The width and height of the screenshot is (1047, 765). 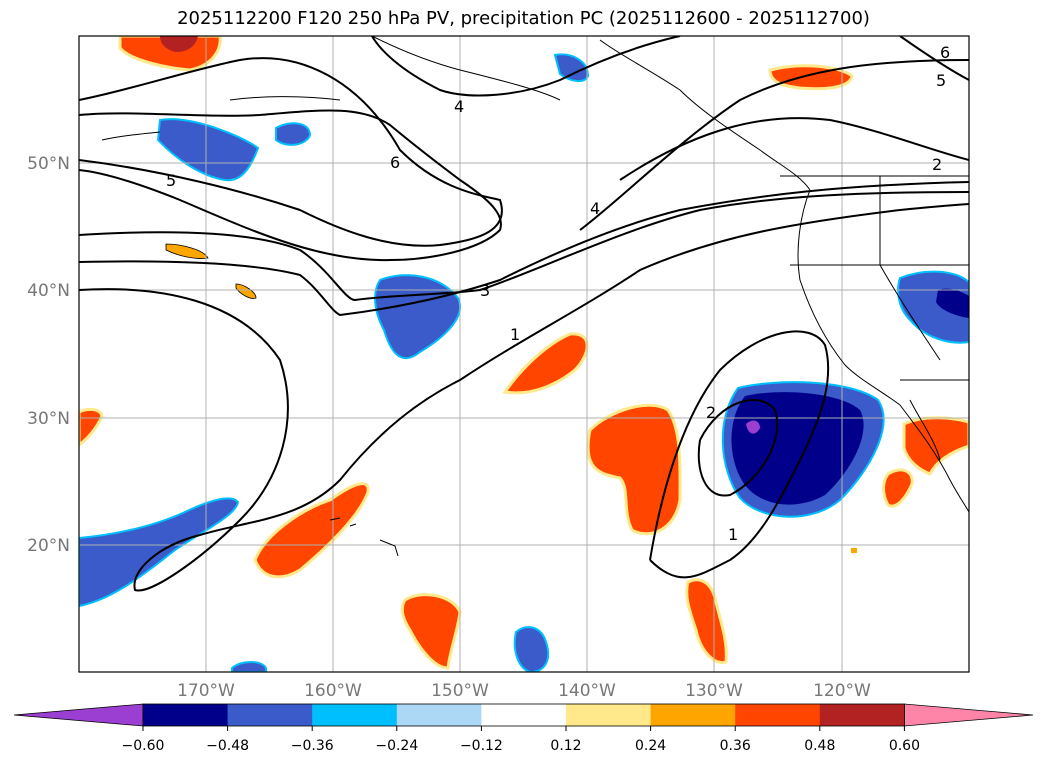 What do you see at coordinates (733, 534) in the screenshot?
I see `contour-label-1-low: 1` at bounding box center [733, 534].